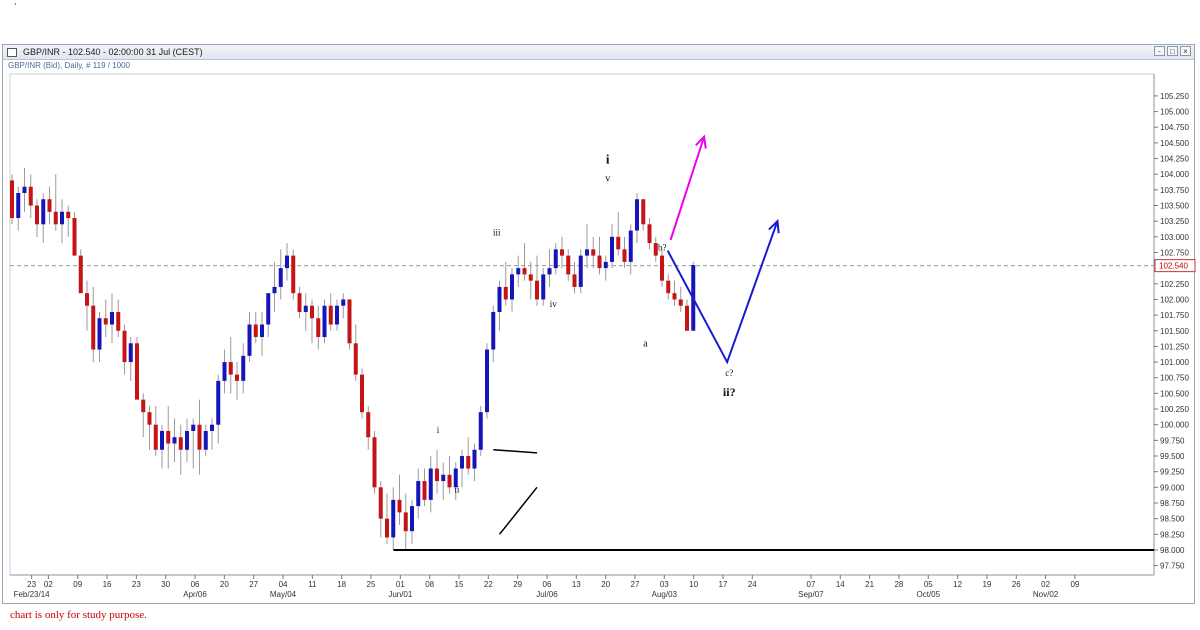 Image resolution: width=1200 pixels, height=630 pixels. What do you see at coordinates (869, 584) in the screenshot?
I see `x-tick-label: 21` at bounding box center [869, 584].